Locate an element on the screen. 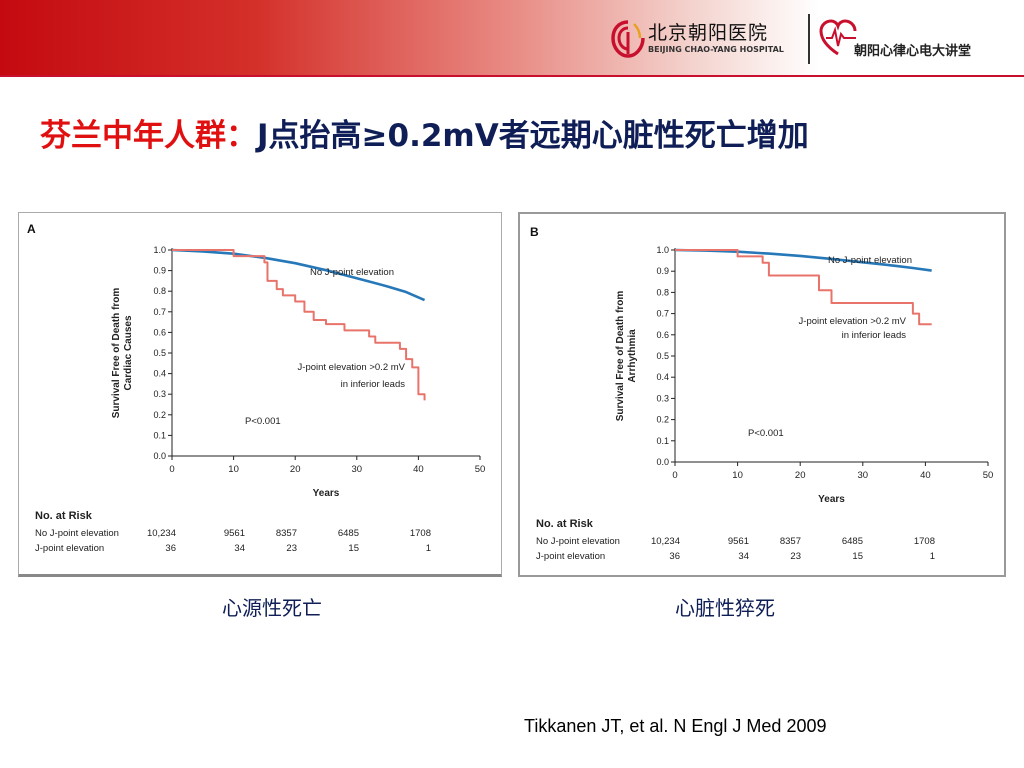 The height and width of the screenshot is (768, 1024). hospital-name-cn: 北京朝阳医院 is located at coordinates (708, 33).